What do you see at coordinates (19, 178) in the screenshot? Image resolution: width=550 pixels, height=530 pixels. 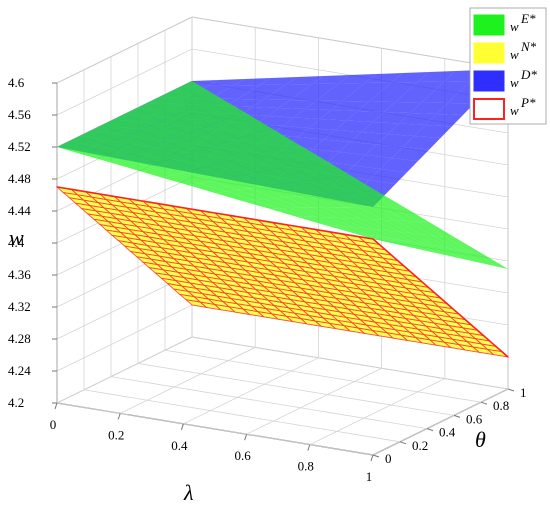 I see `z-tick-label: 4.48` at bounding box center [19, 178].